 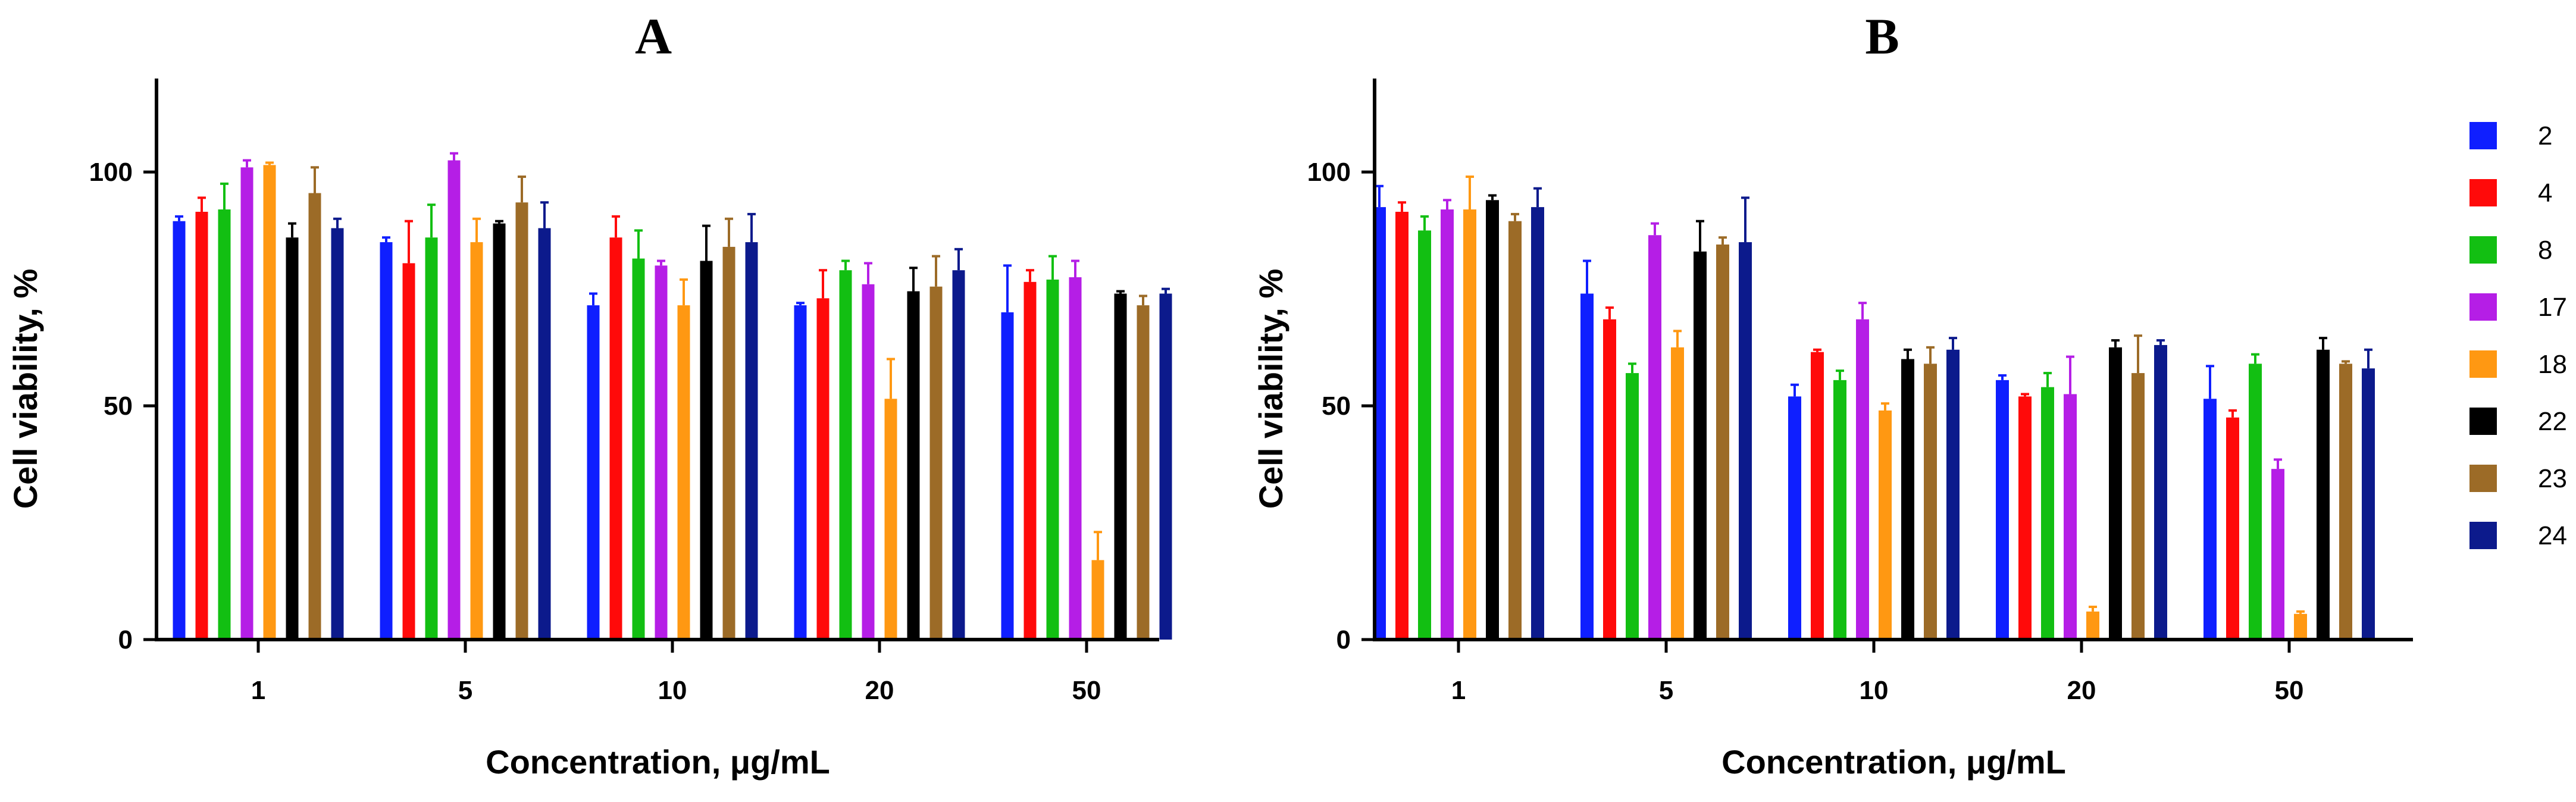 What do you see at coordinates (125, 639) in the screenshot?
I see `y-tick-label: 0` at bounding box center [125, 639].